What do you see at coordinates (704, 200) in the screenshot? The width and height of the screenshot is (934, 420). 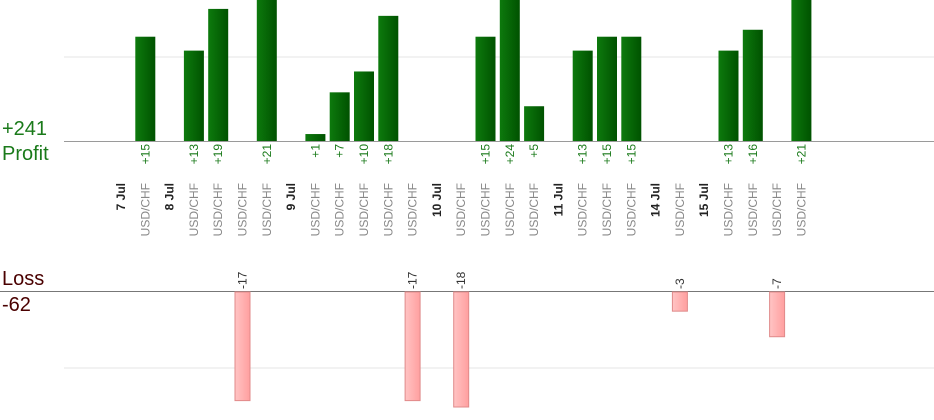 I see `date-label: 15 Jul` at bounding box center [704, 200].